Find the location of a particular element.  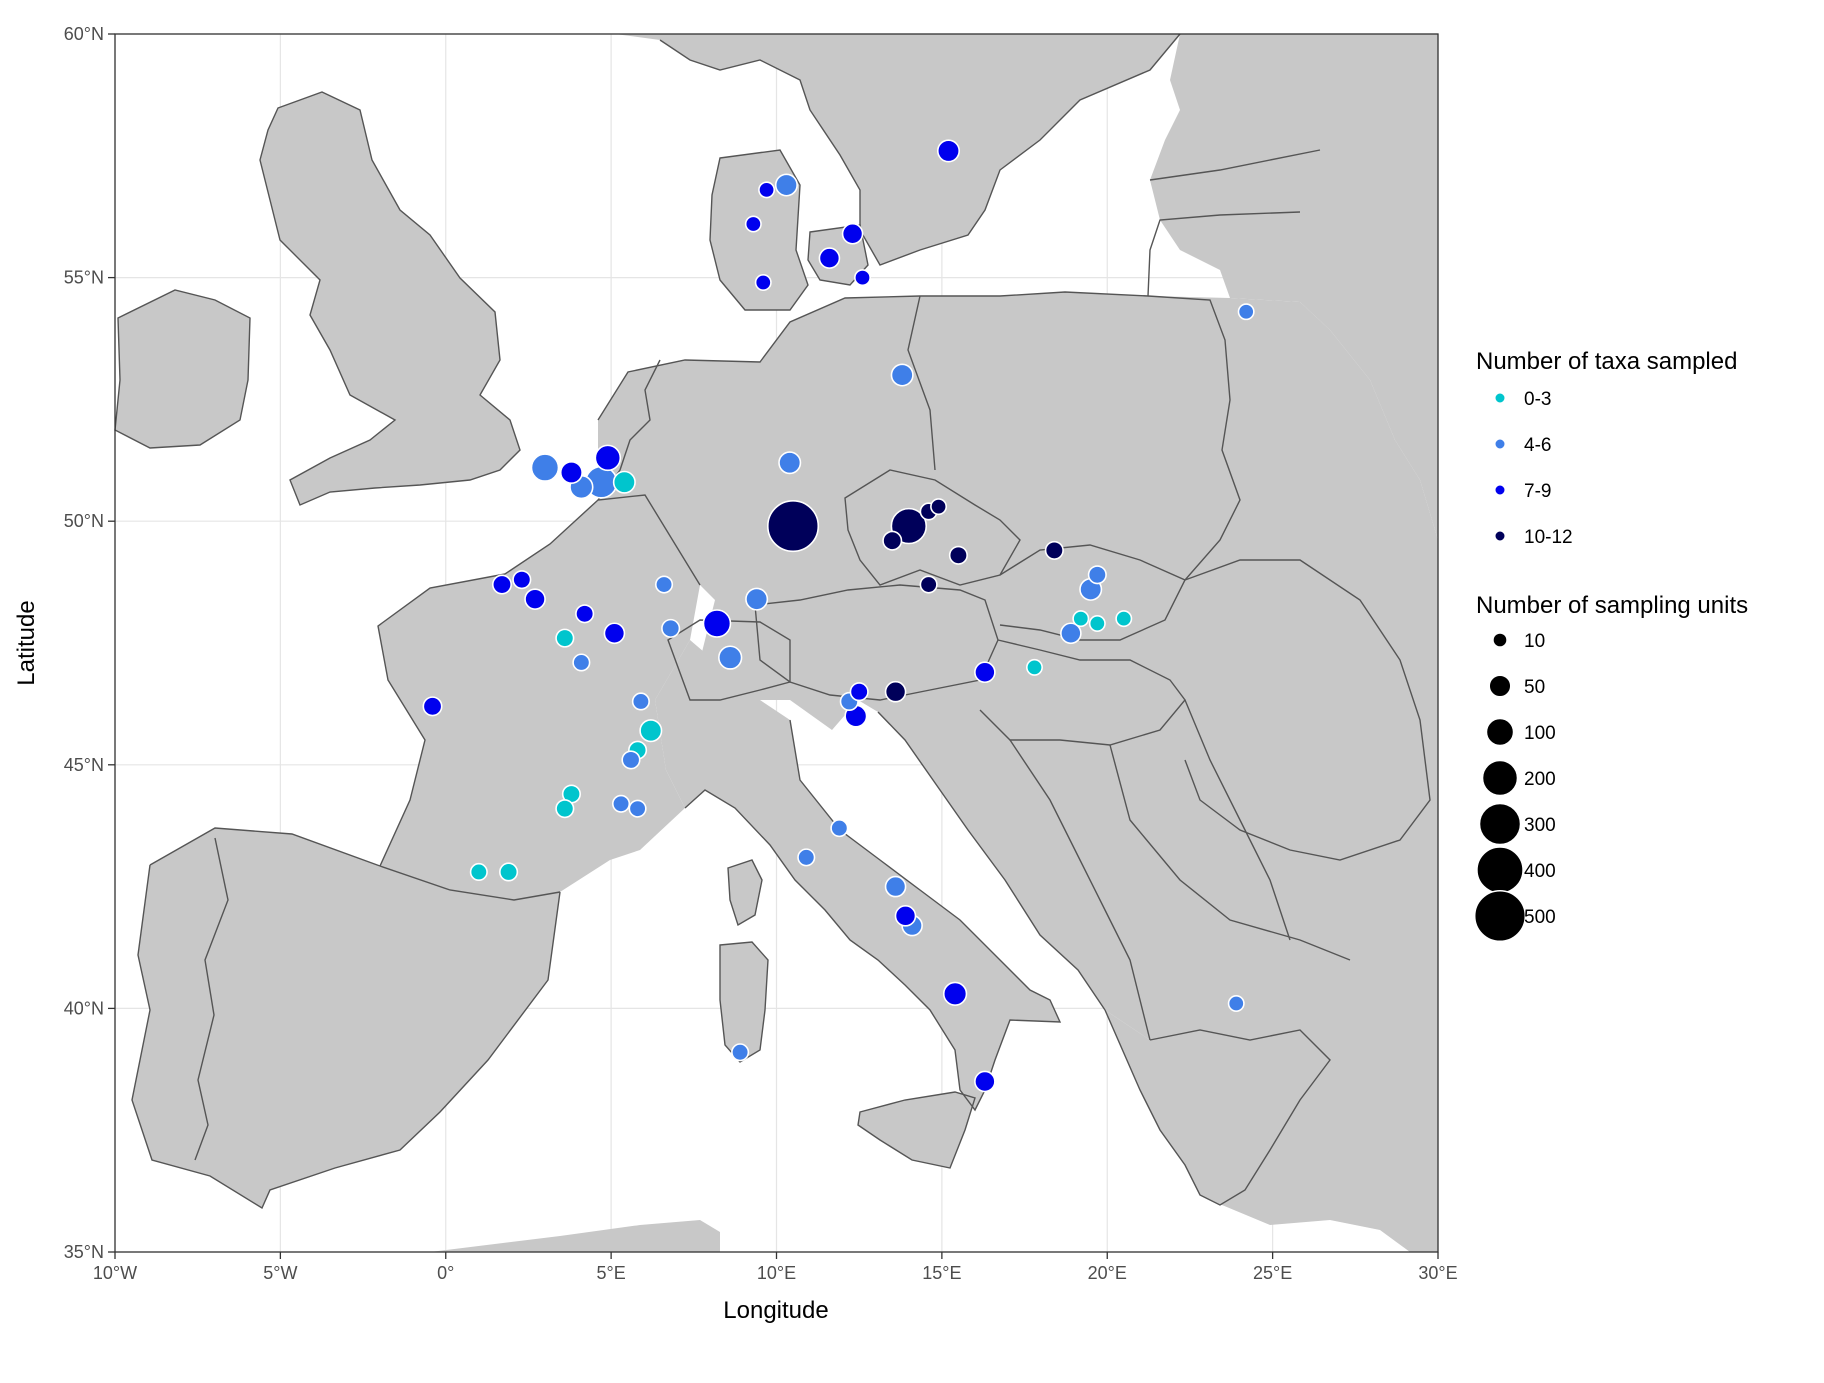

legend-units-entries: 10 50 100 200 300 400 500 is located at coordinates (1515, 786).